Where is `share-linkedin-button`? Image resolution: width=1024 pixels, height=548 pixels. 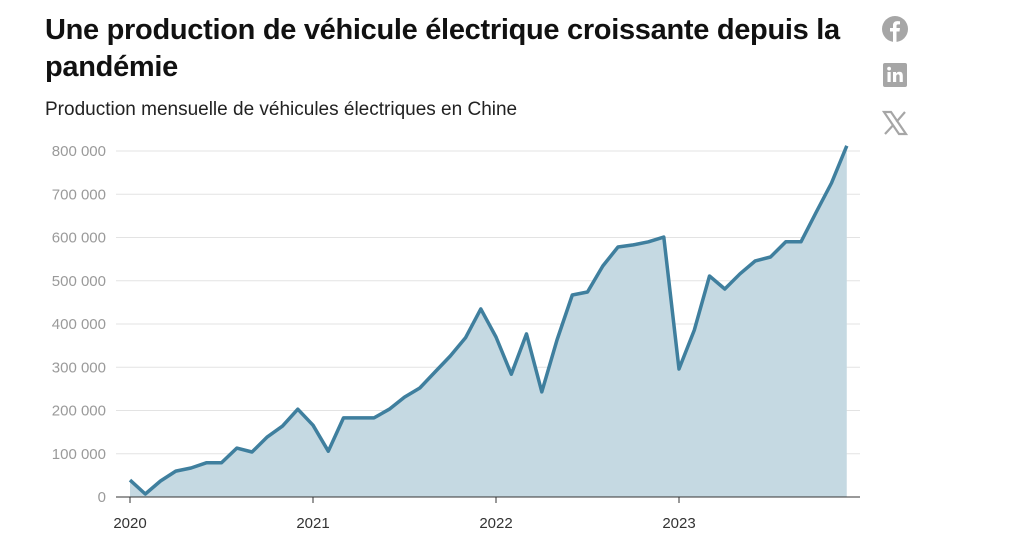
share-linkedin-button is located at coordinates (895, 75).